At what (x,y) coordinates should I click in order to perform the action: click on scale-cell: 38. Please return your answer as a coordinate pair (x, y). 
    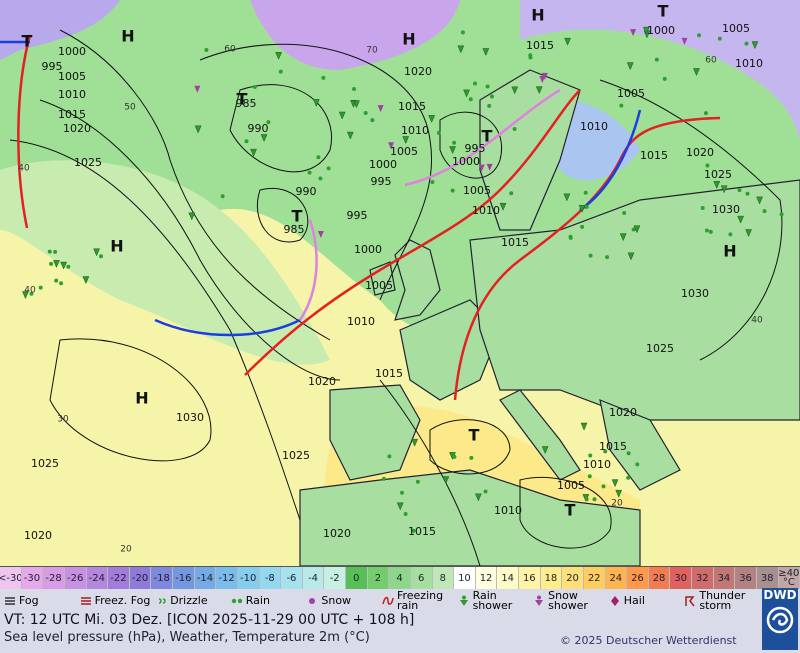
    Looking at the image, I should click on (767, 578).